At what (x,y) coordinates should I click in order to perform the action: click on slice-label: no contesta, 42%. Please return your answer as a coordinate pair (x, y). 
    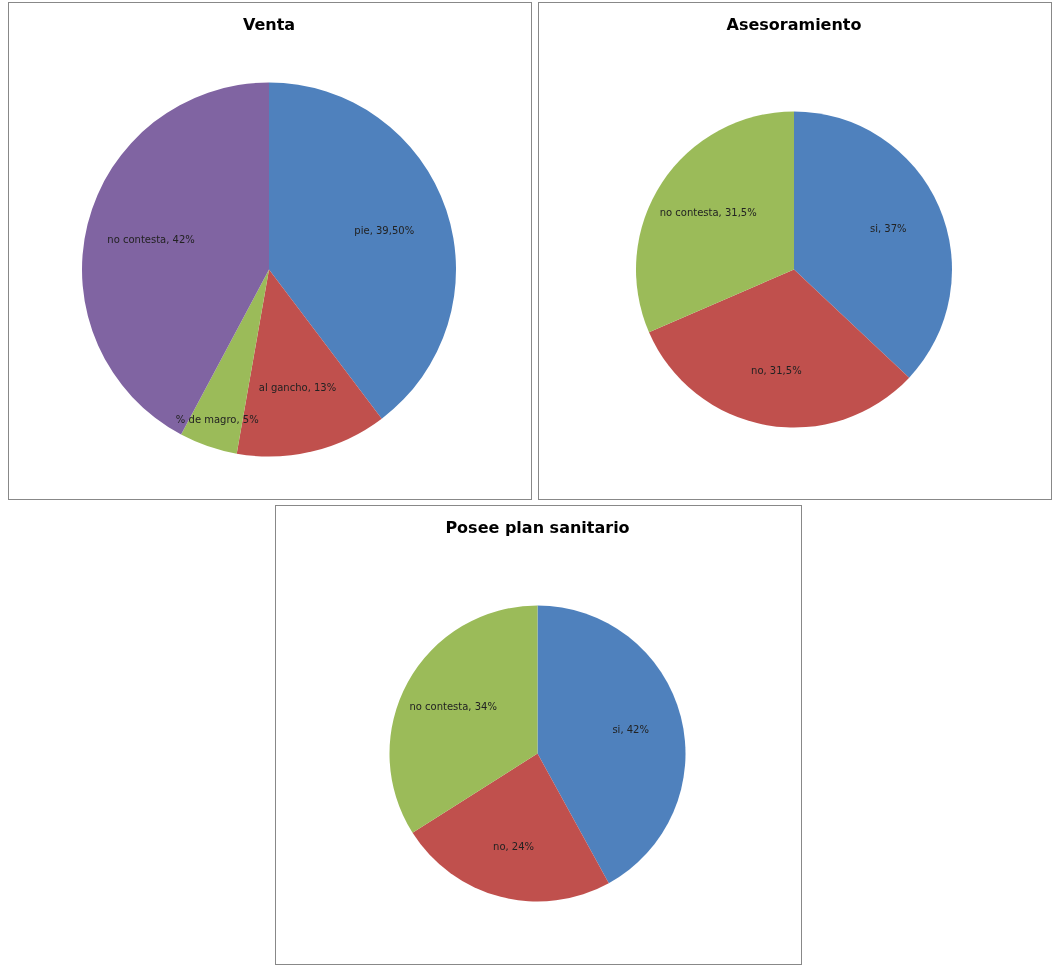
    Looking at the image, I should click on (151, 240).